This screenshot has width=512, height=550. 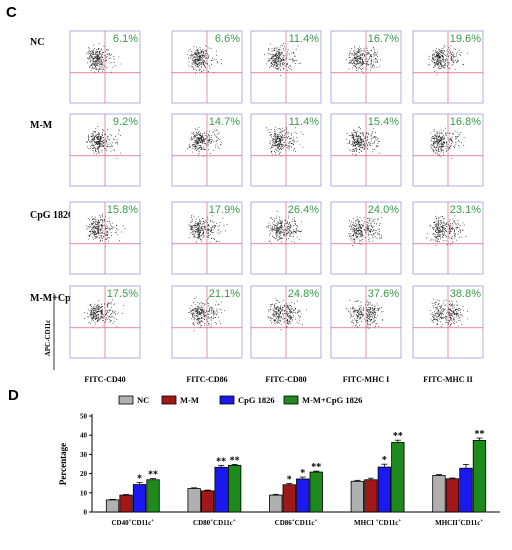 What do you see at coordinates (377, 523) in the screenshot?
I see `category-label: MHCI +CD11c+` at bounding box center [377, 523].